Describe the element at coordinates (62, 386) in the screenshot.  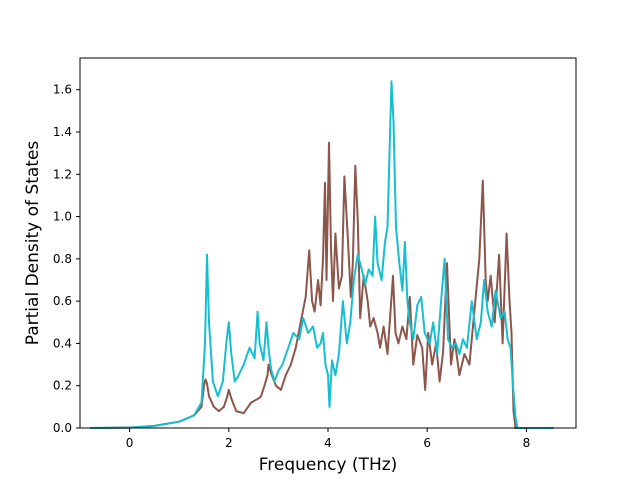
I see `y-tick-label: 0.2` at that location.